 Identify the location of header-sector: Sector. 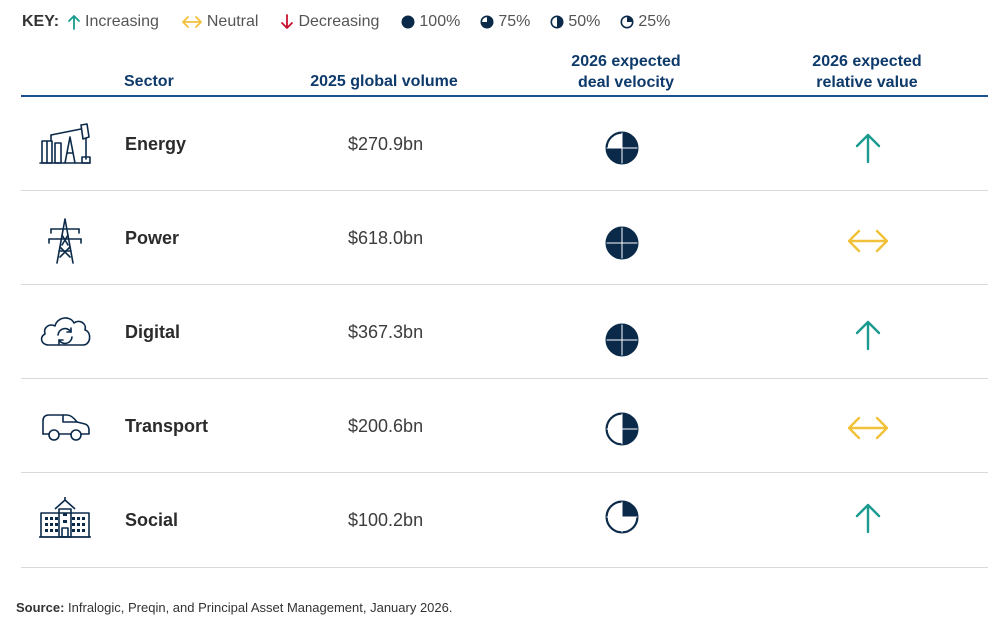
(149, 81).